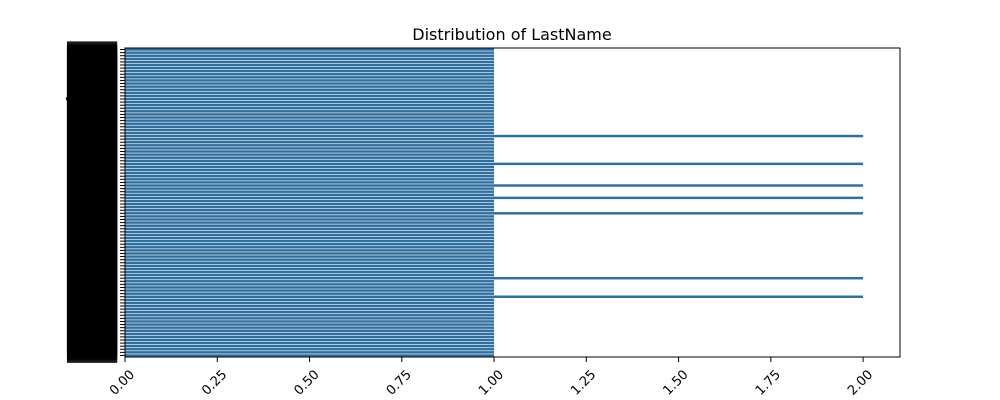 The width and height of the screenshot is (1000, 400). What do you see at coordinates (99, 54) in the screenshot?
I see `y-tick-label: Shaw` at bounding box center [99, 54].